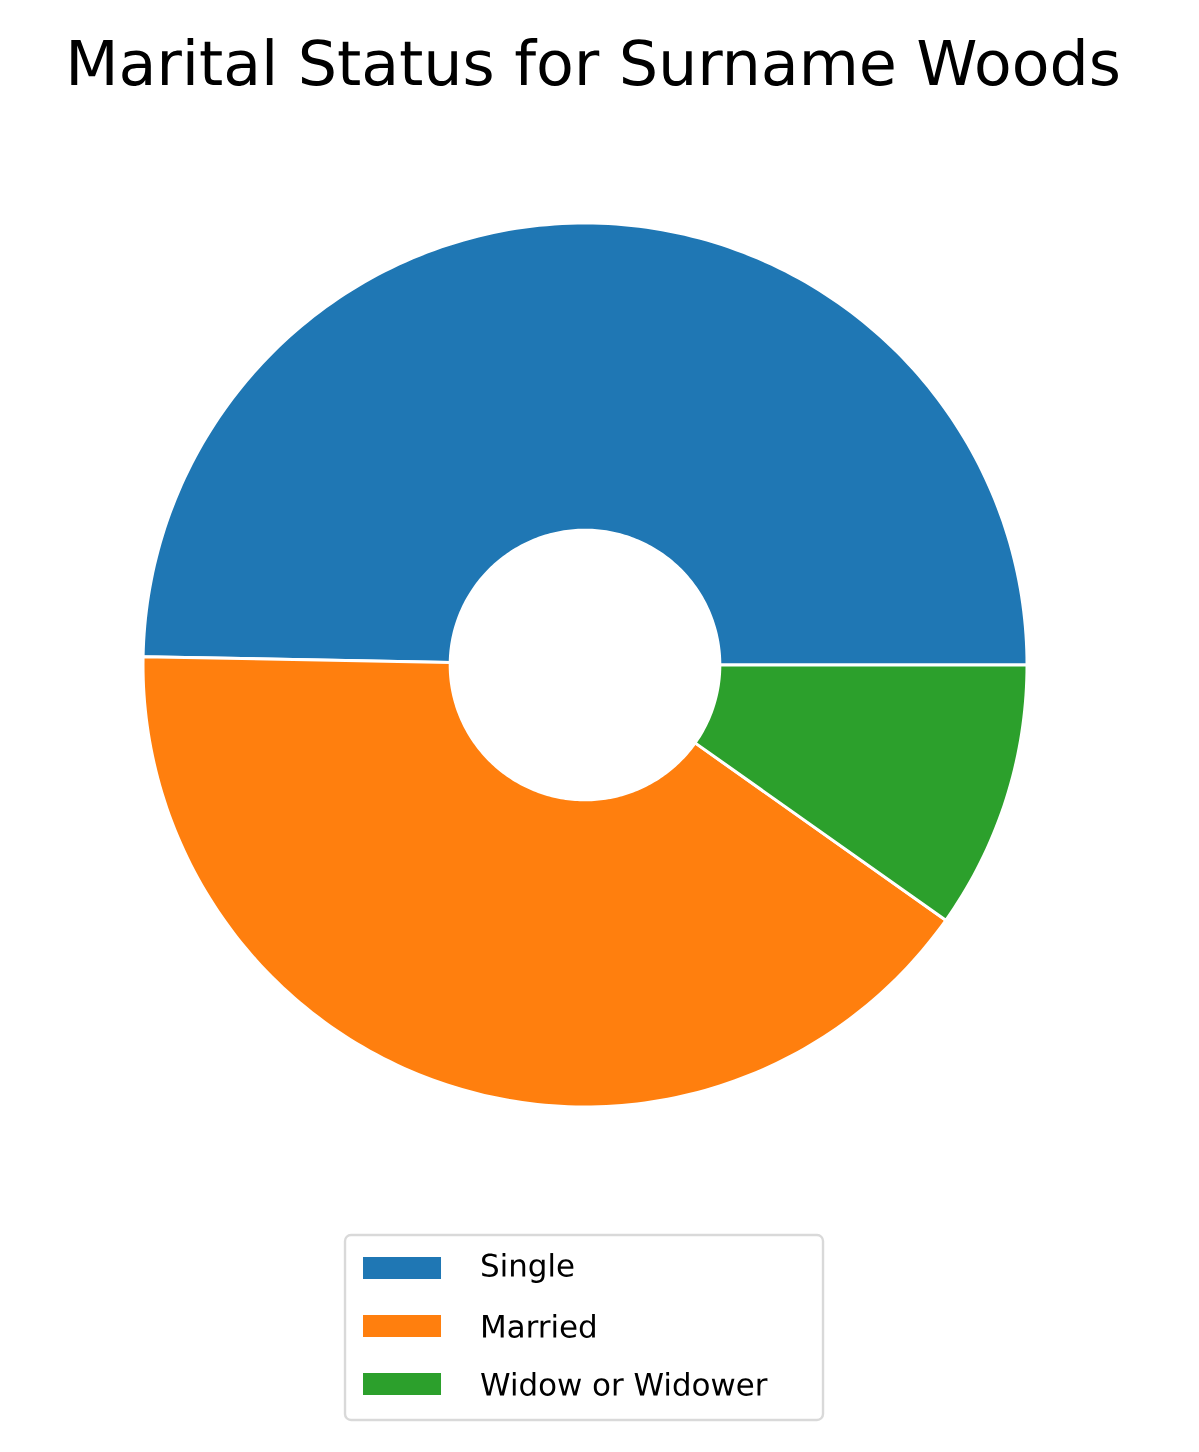 The width and height of the screenshot is (1199, 1452). Describe the element at coordinates (624, 1384) in the screenshot. I see `legend-label: Widow or Widower` at that location.